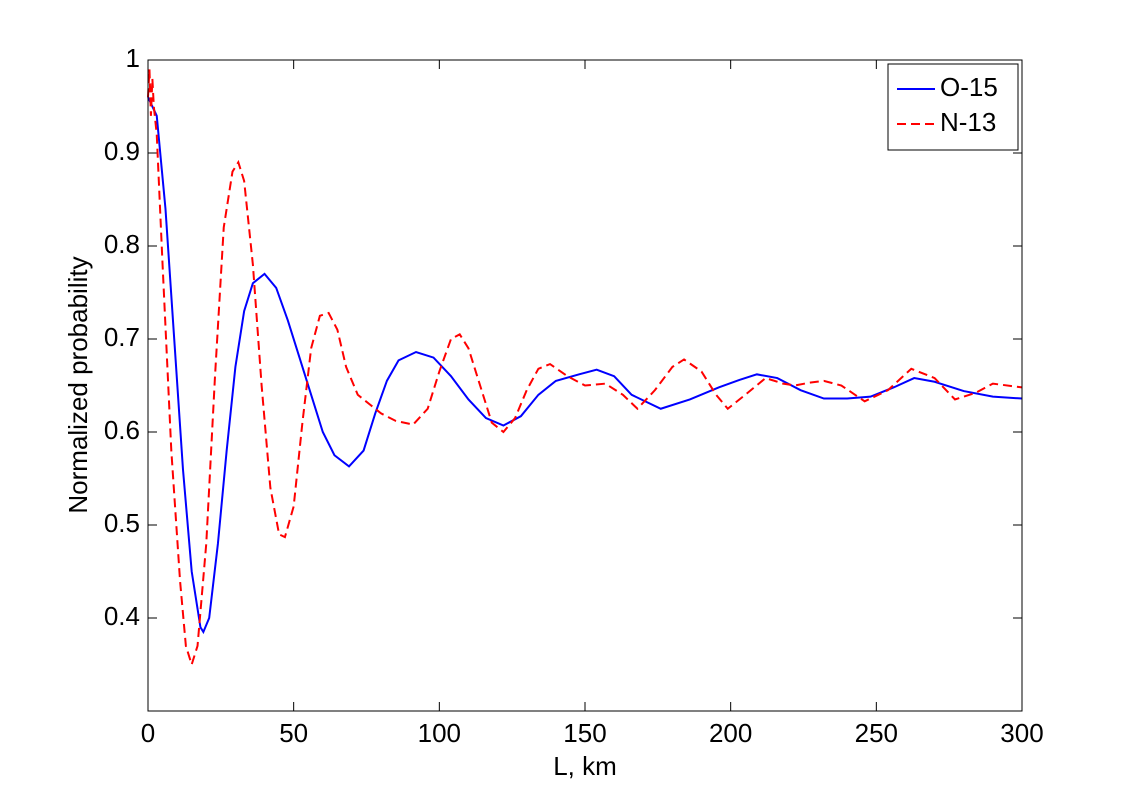  I want to click on x-tick-label: 250, so click(876, 733).